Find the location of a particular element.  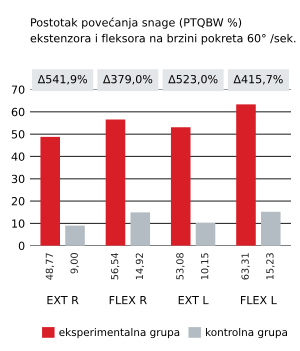

legend-label: kontrolna grupa is located at coordinates (246, 333).